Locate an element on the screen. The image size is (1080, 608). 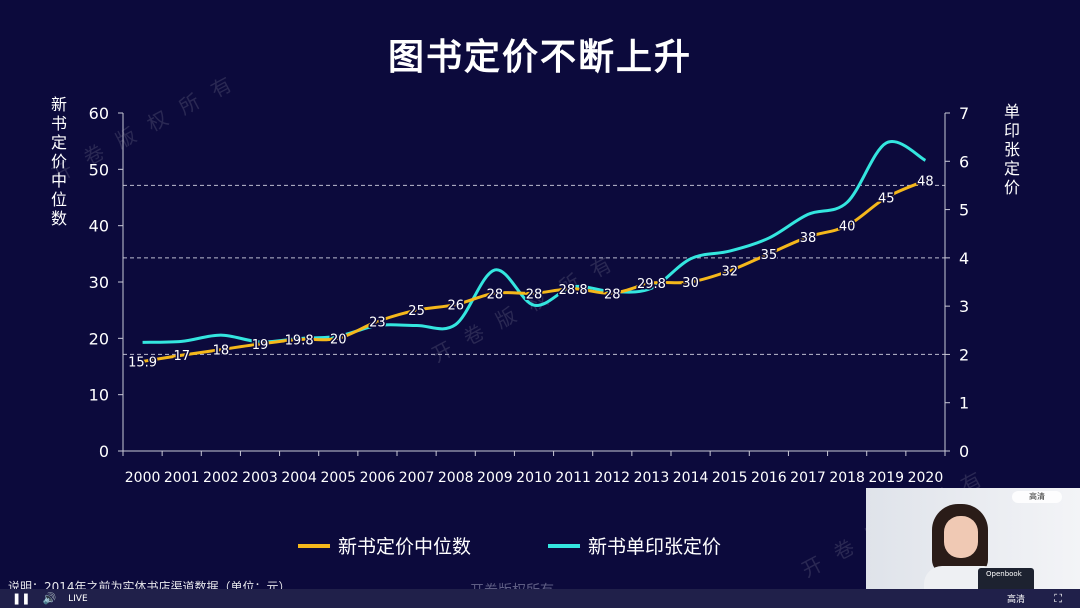
x-tick-label: 2008 is located at coordinates (456, 478).